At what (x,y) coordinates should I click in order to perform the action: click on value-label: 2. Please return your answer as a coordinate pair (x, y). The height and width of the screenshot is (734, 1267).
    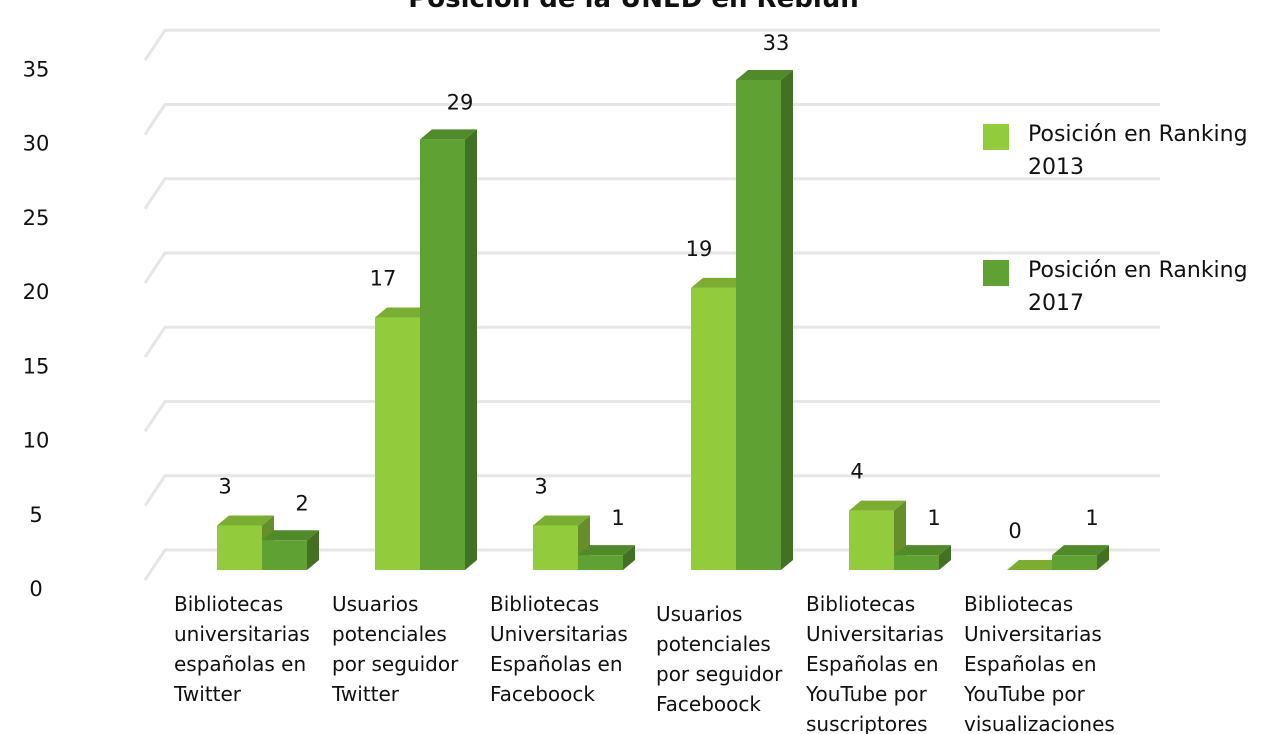
    Looking at the image, I should click on (301, 503).